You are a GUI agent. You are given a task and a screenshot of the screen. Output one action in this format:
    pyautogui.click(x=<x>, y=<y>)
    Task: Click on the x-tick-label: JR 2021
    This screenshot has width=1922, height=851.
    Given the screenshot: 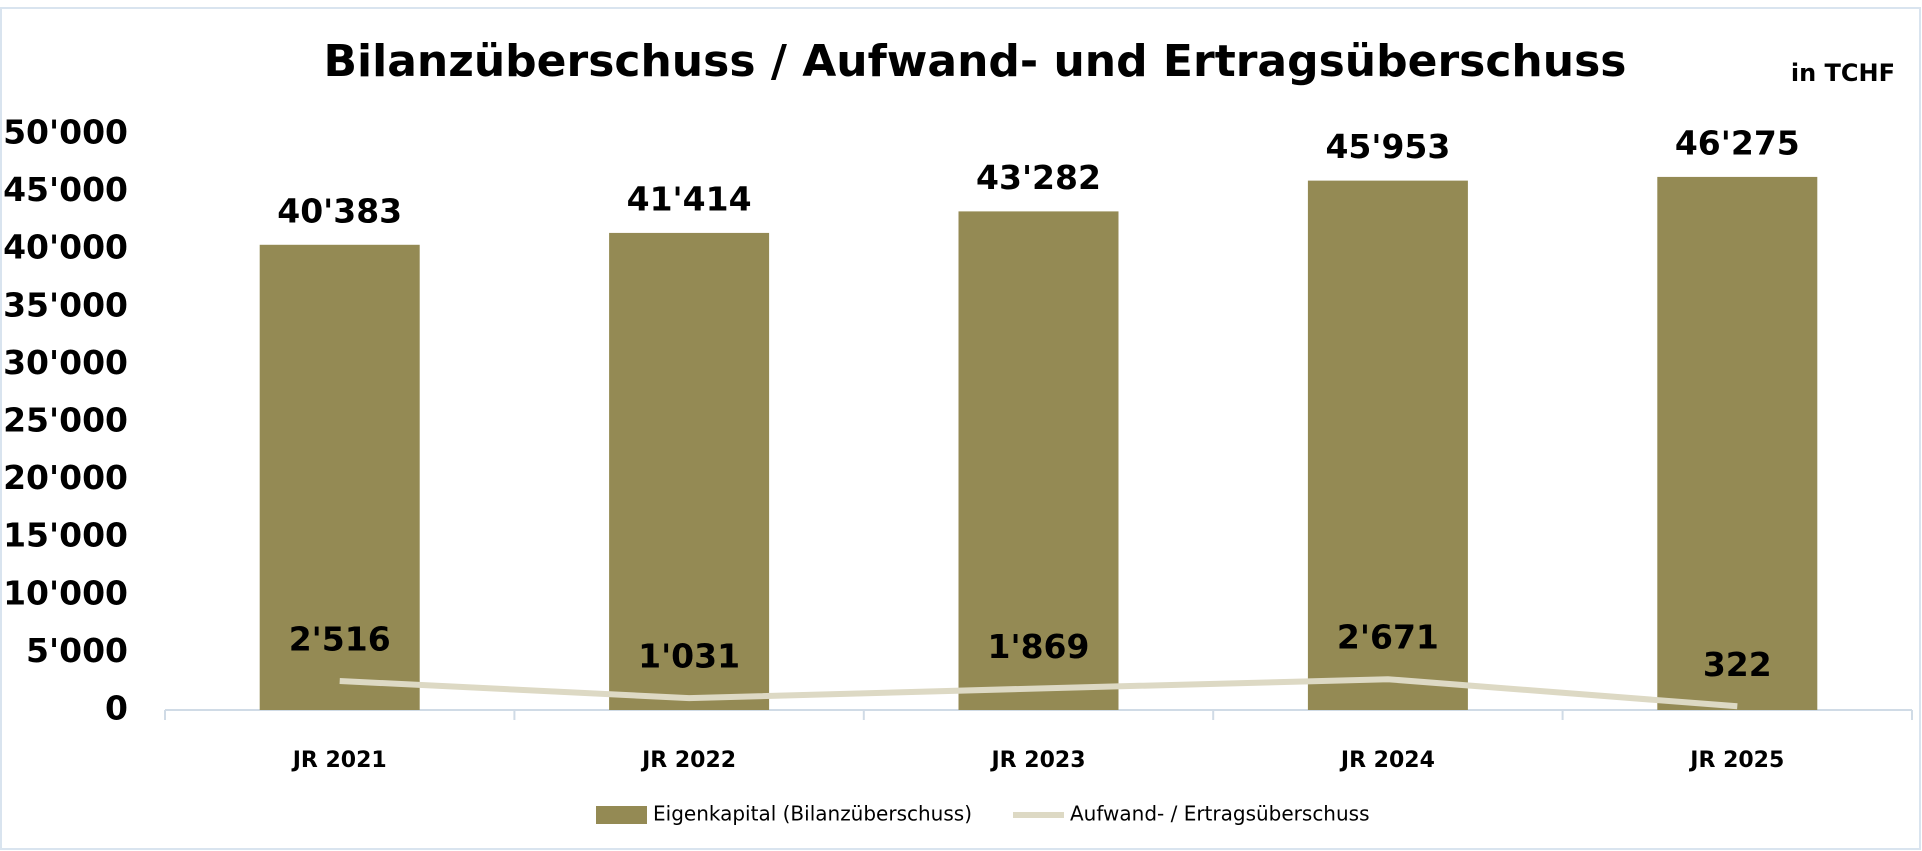 What is the action you would take?
    pyautogui.click(x=339, y=760)
    